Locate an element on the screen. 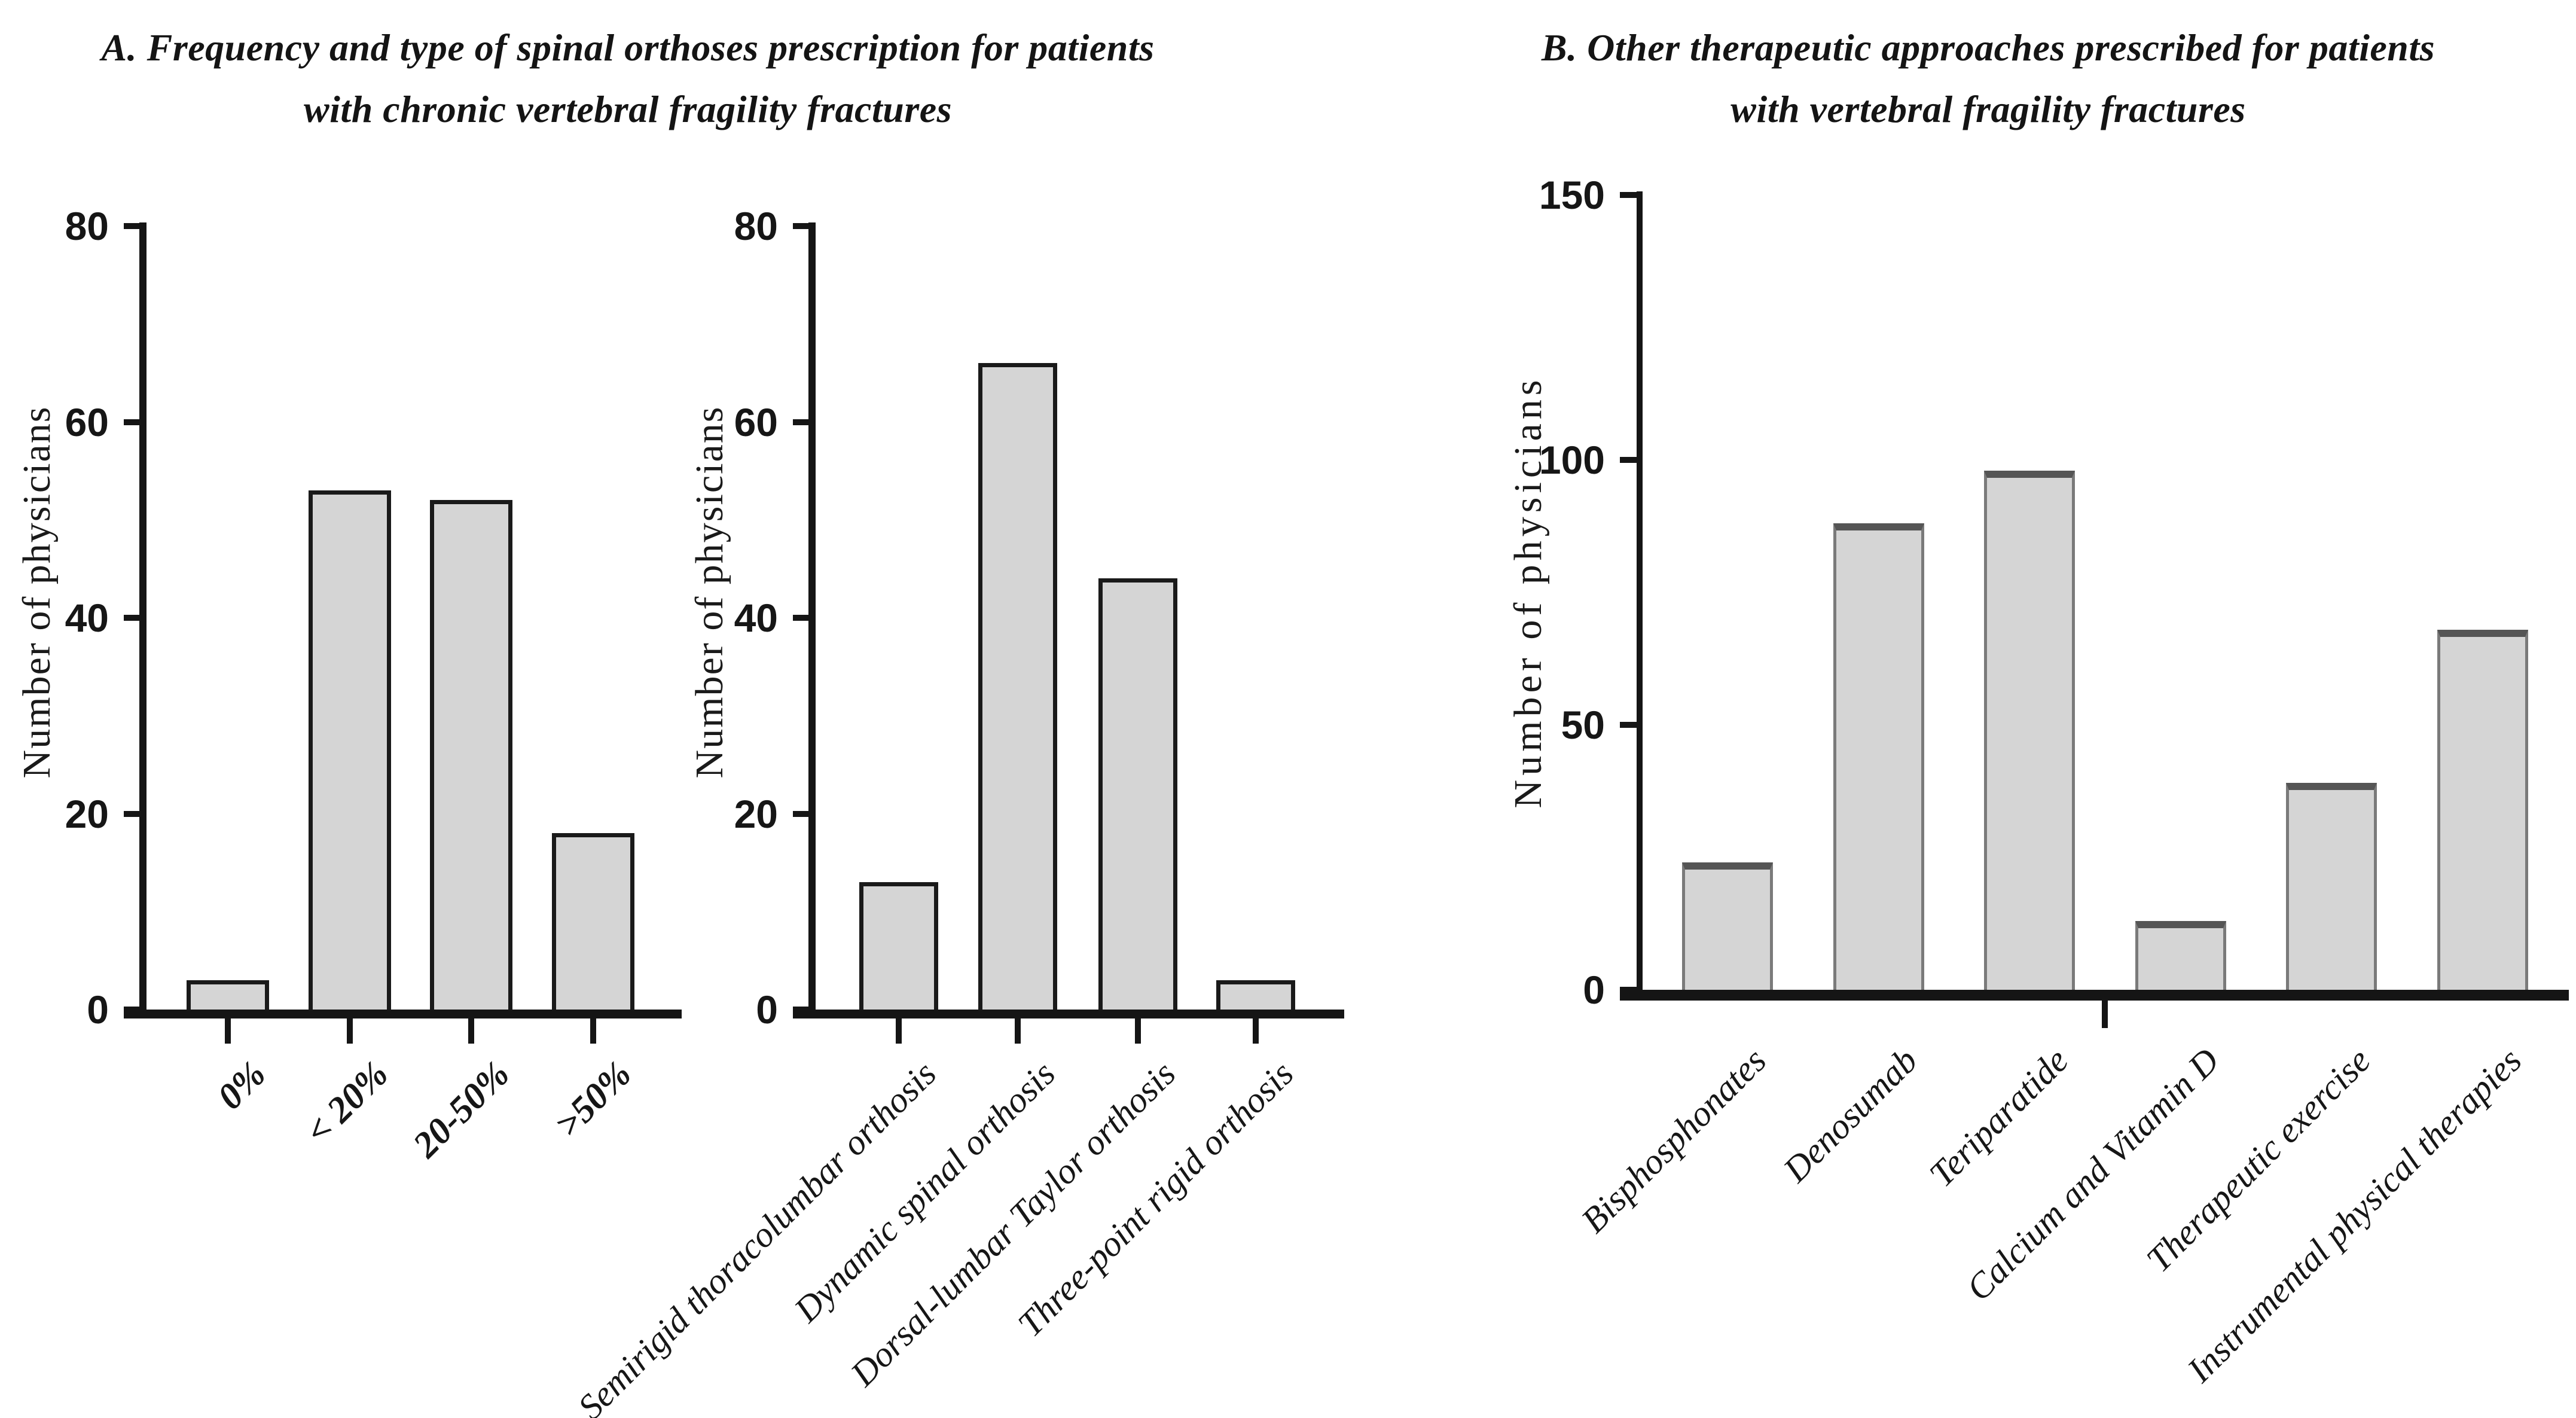  bar-20-50- is located at coordinates (471, 755).